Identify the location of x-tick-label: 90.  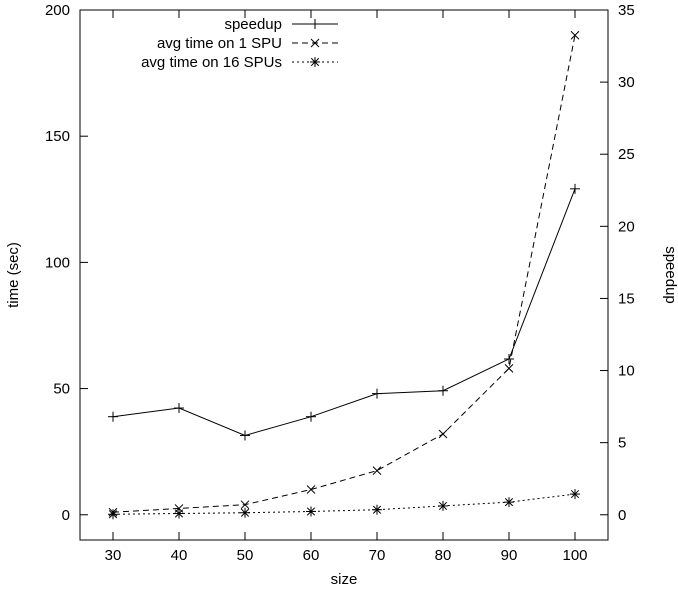
(509, 555).